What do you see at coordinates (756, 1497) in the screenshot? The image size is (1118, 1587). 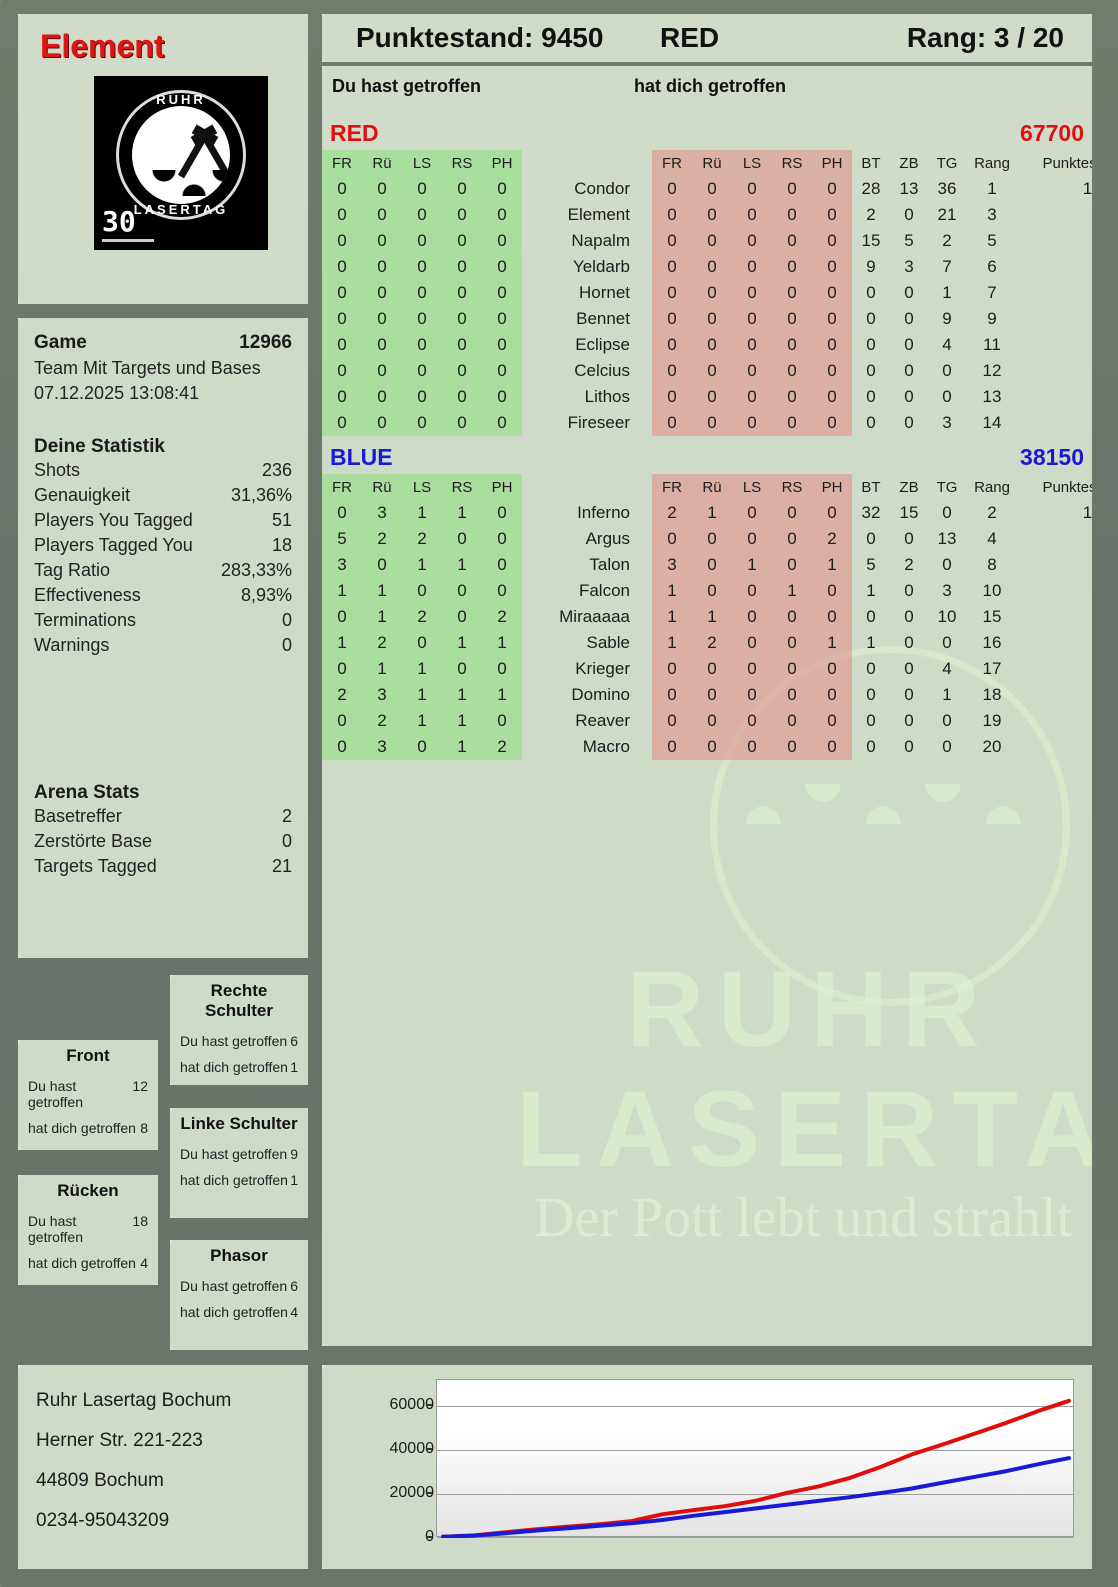 I see `chart-series-blue` at bounding box center [756, 1497].